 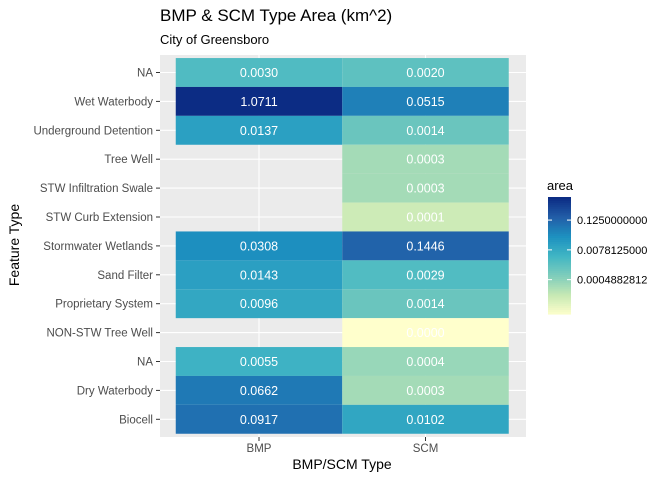 I want to click on cell-value-label: 1.0711, so click(x=258, y=102).